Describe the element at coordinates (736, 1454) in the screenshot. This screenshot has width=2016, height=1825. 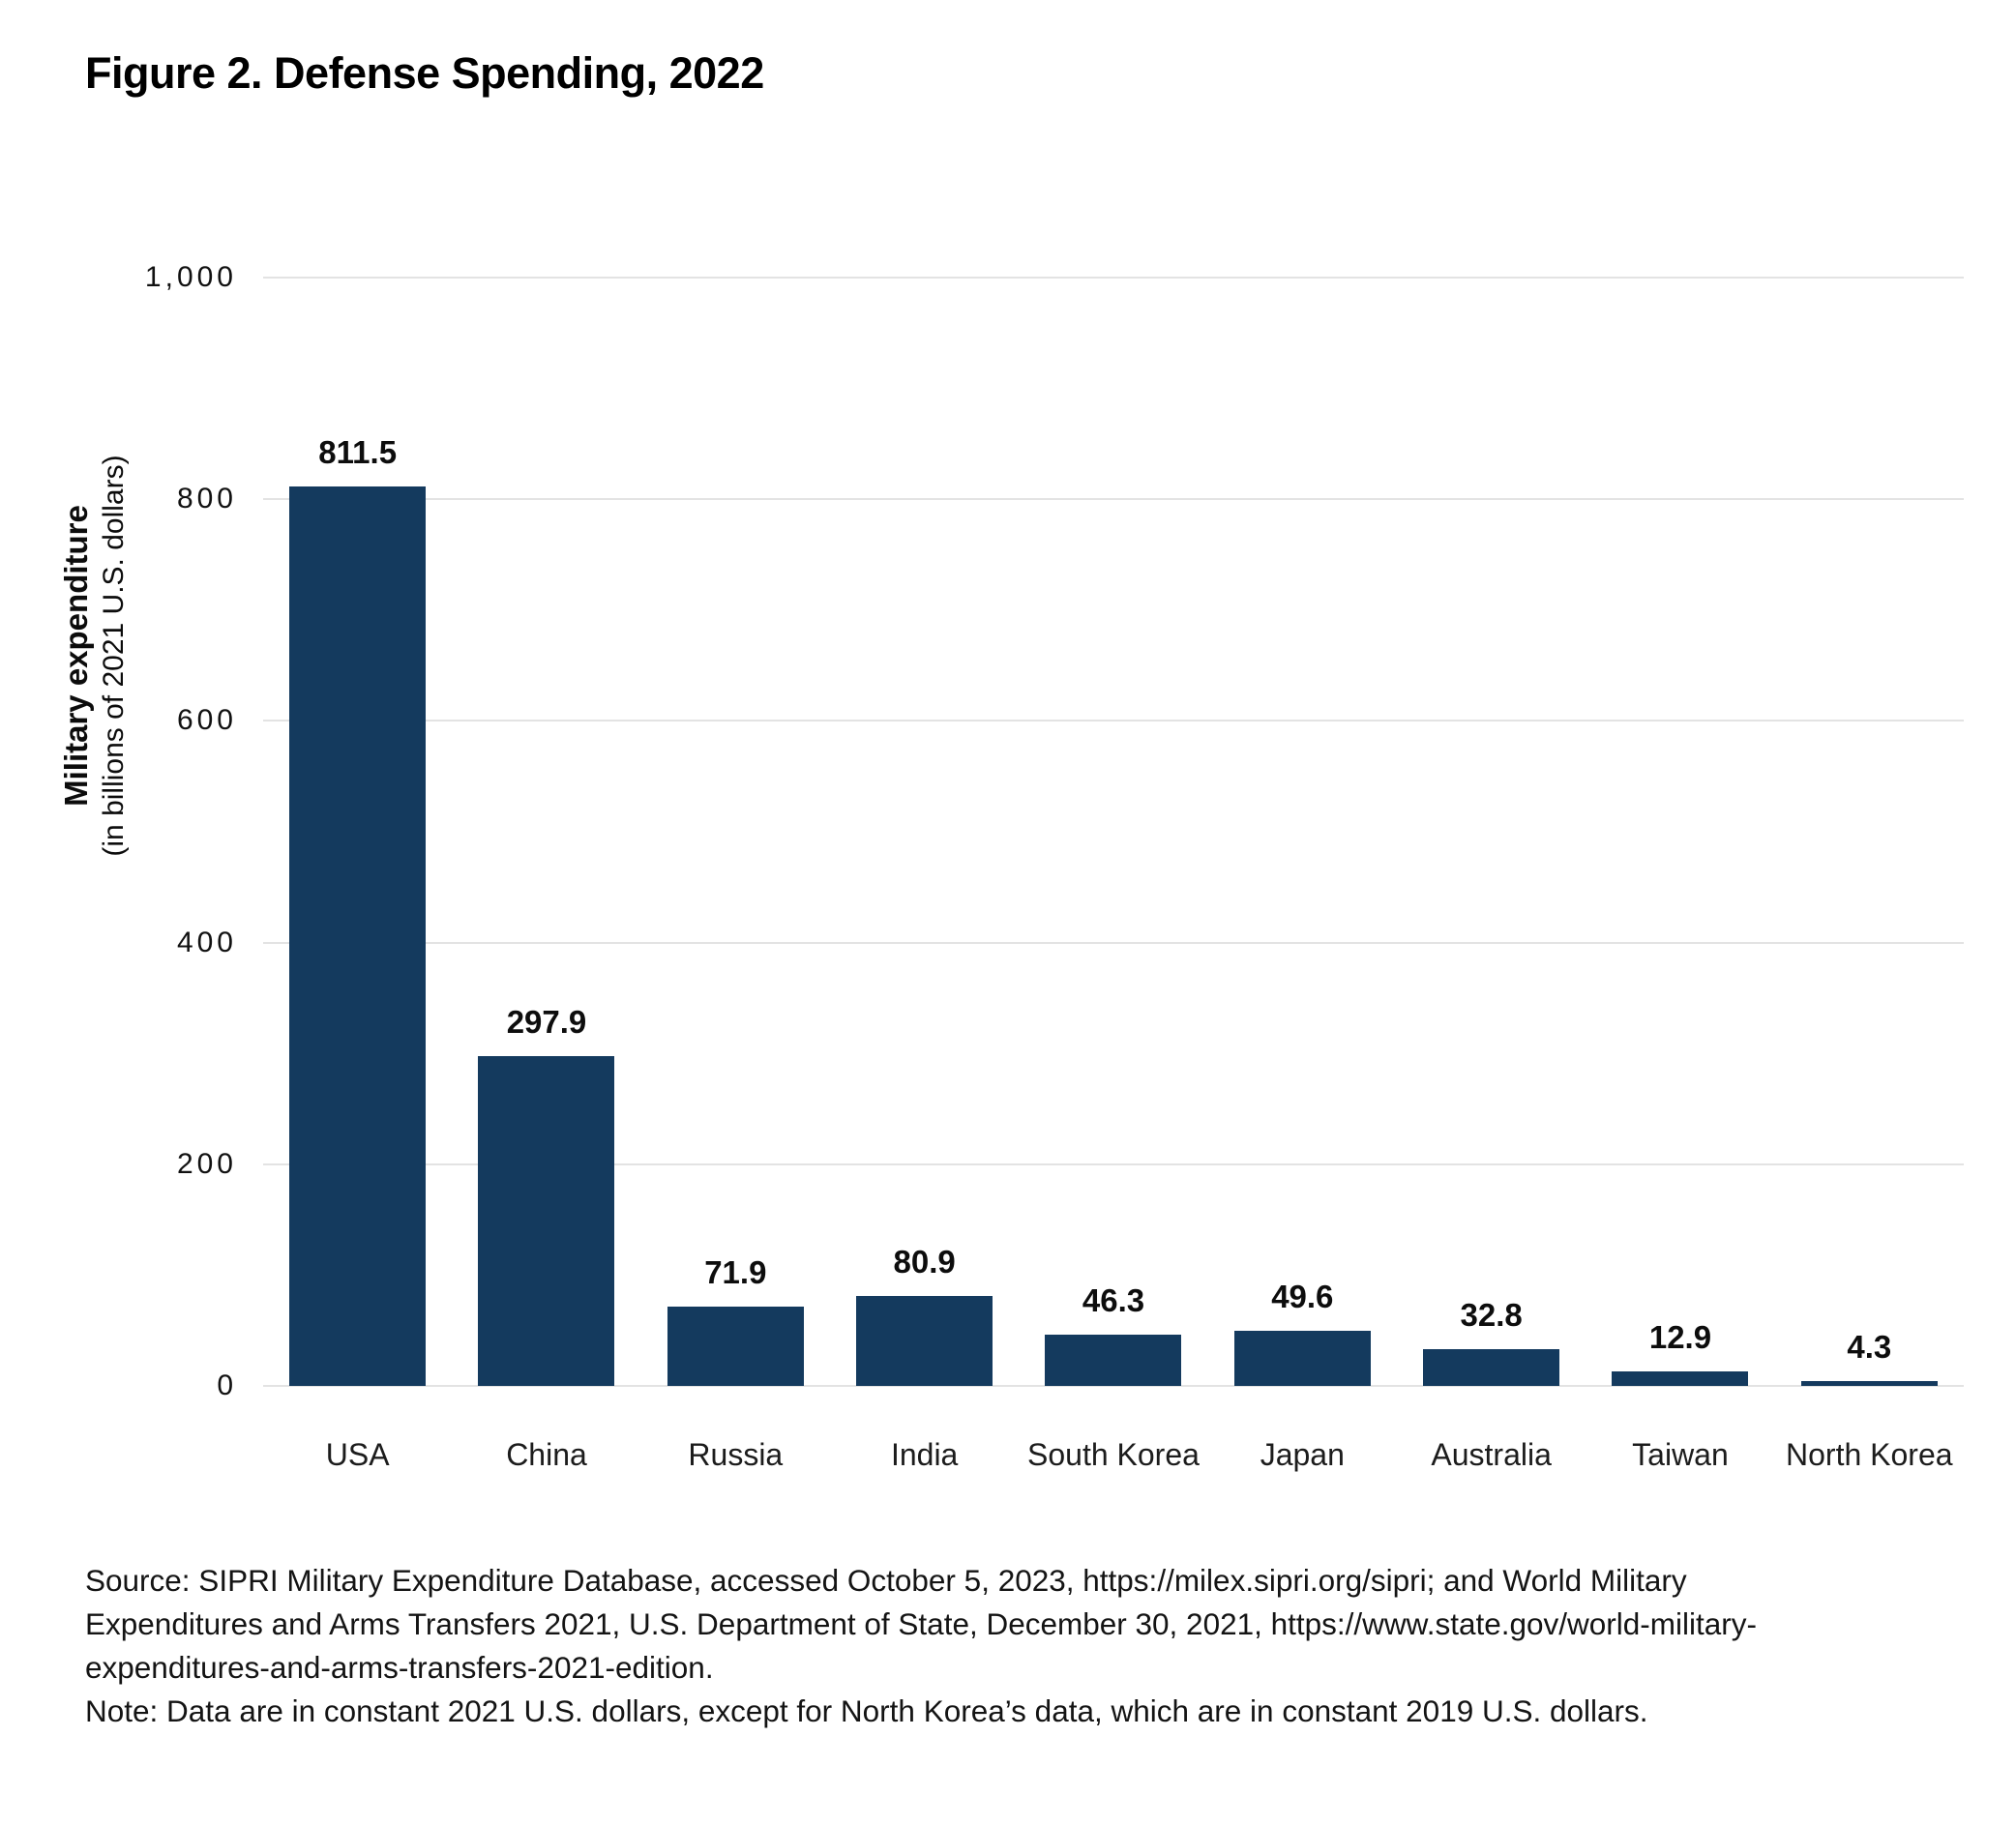
I see `x-axis-label: Russia` at that location.